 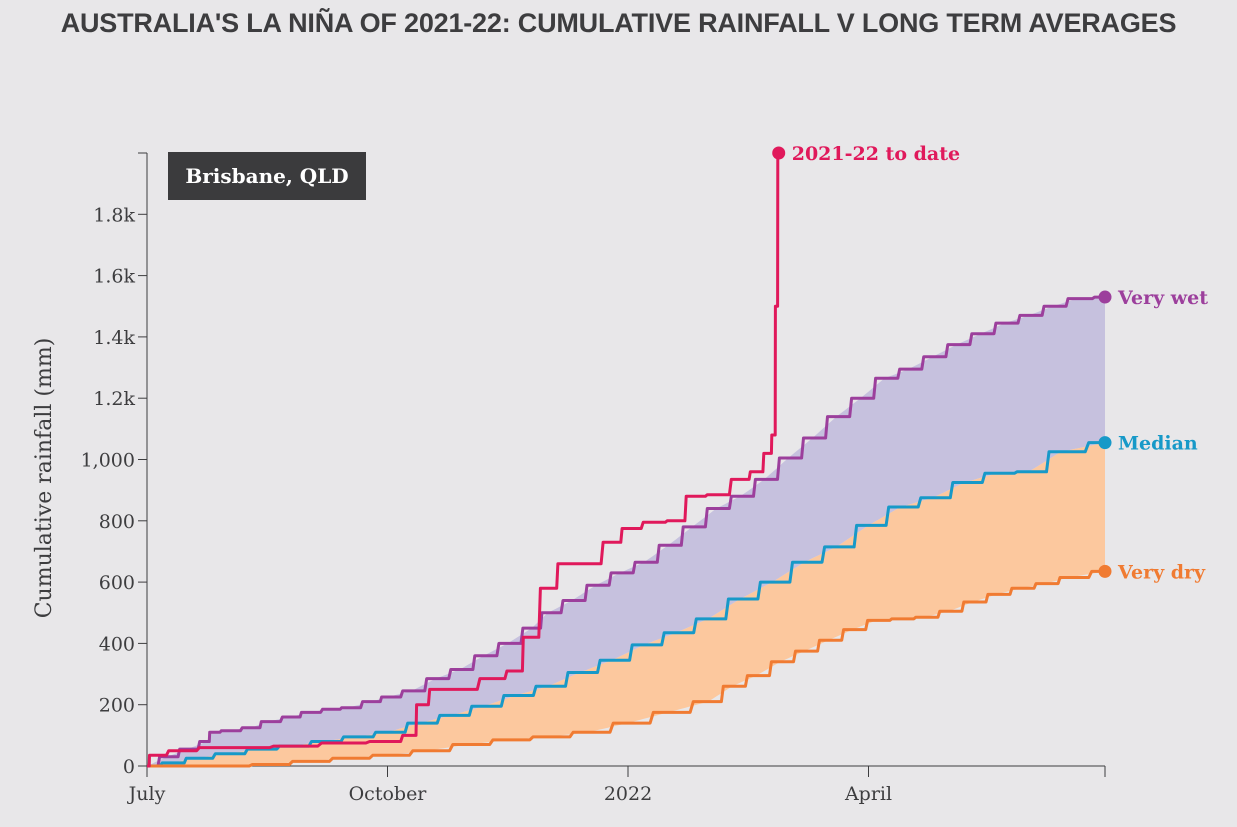 I want to click on series-end-marker-very-wet, so click(x=1105, y=297).